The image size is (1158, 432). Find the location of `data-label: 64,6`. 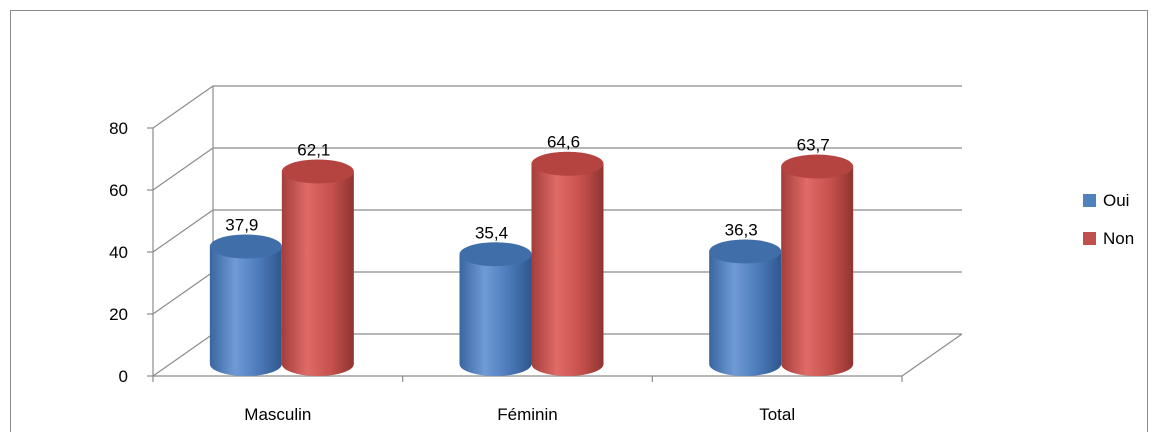

data-label: 64,6 is located at coordinates (563, 142).